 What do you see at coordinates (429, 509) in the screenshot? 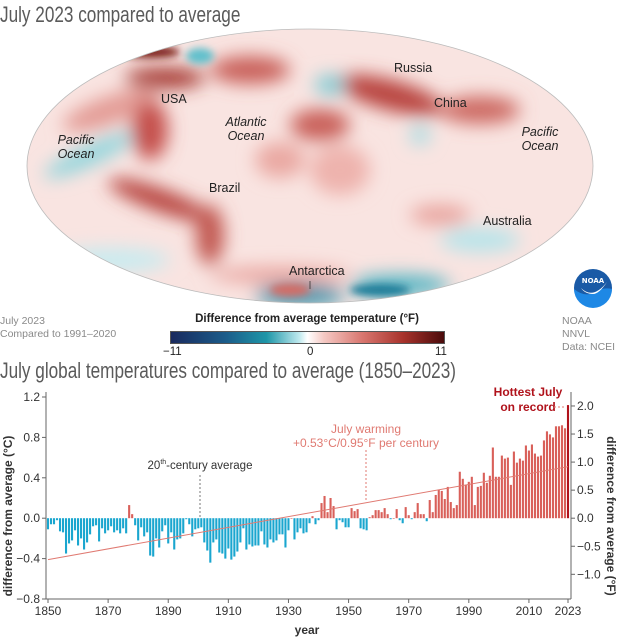
I see `bar-1977` at bounding box center [429, 509].